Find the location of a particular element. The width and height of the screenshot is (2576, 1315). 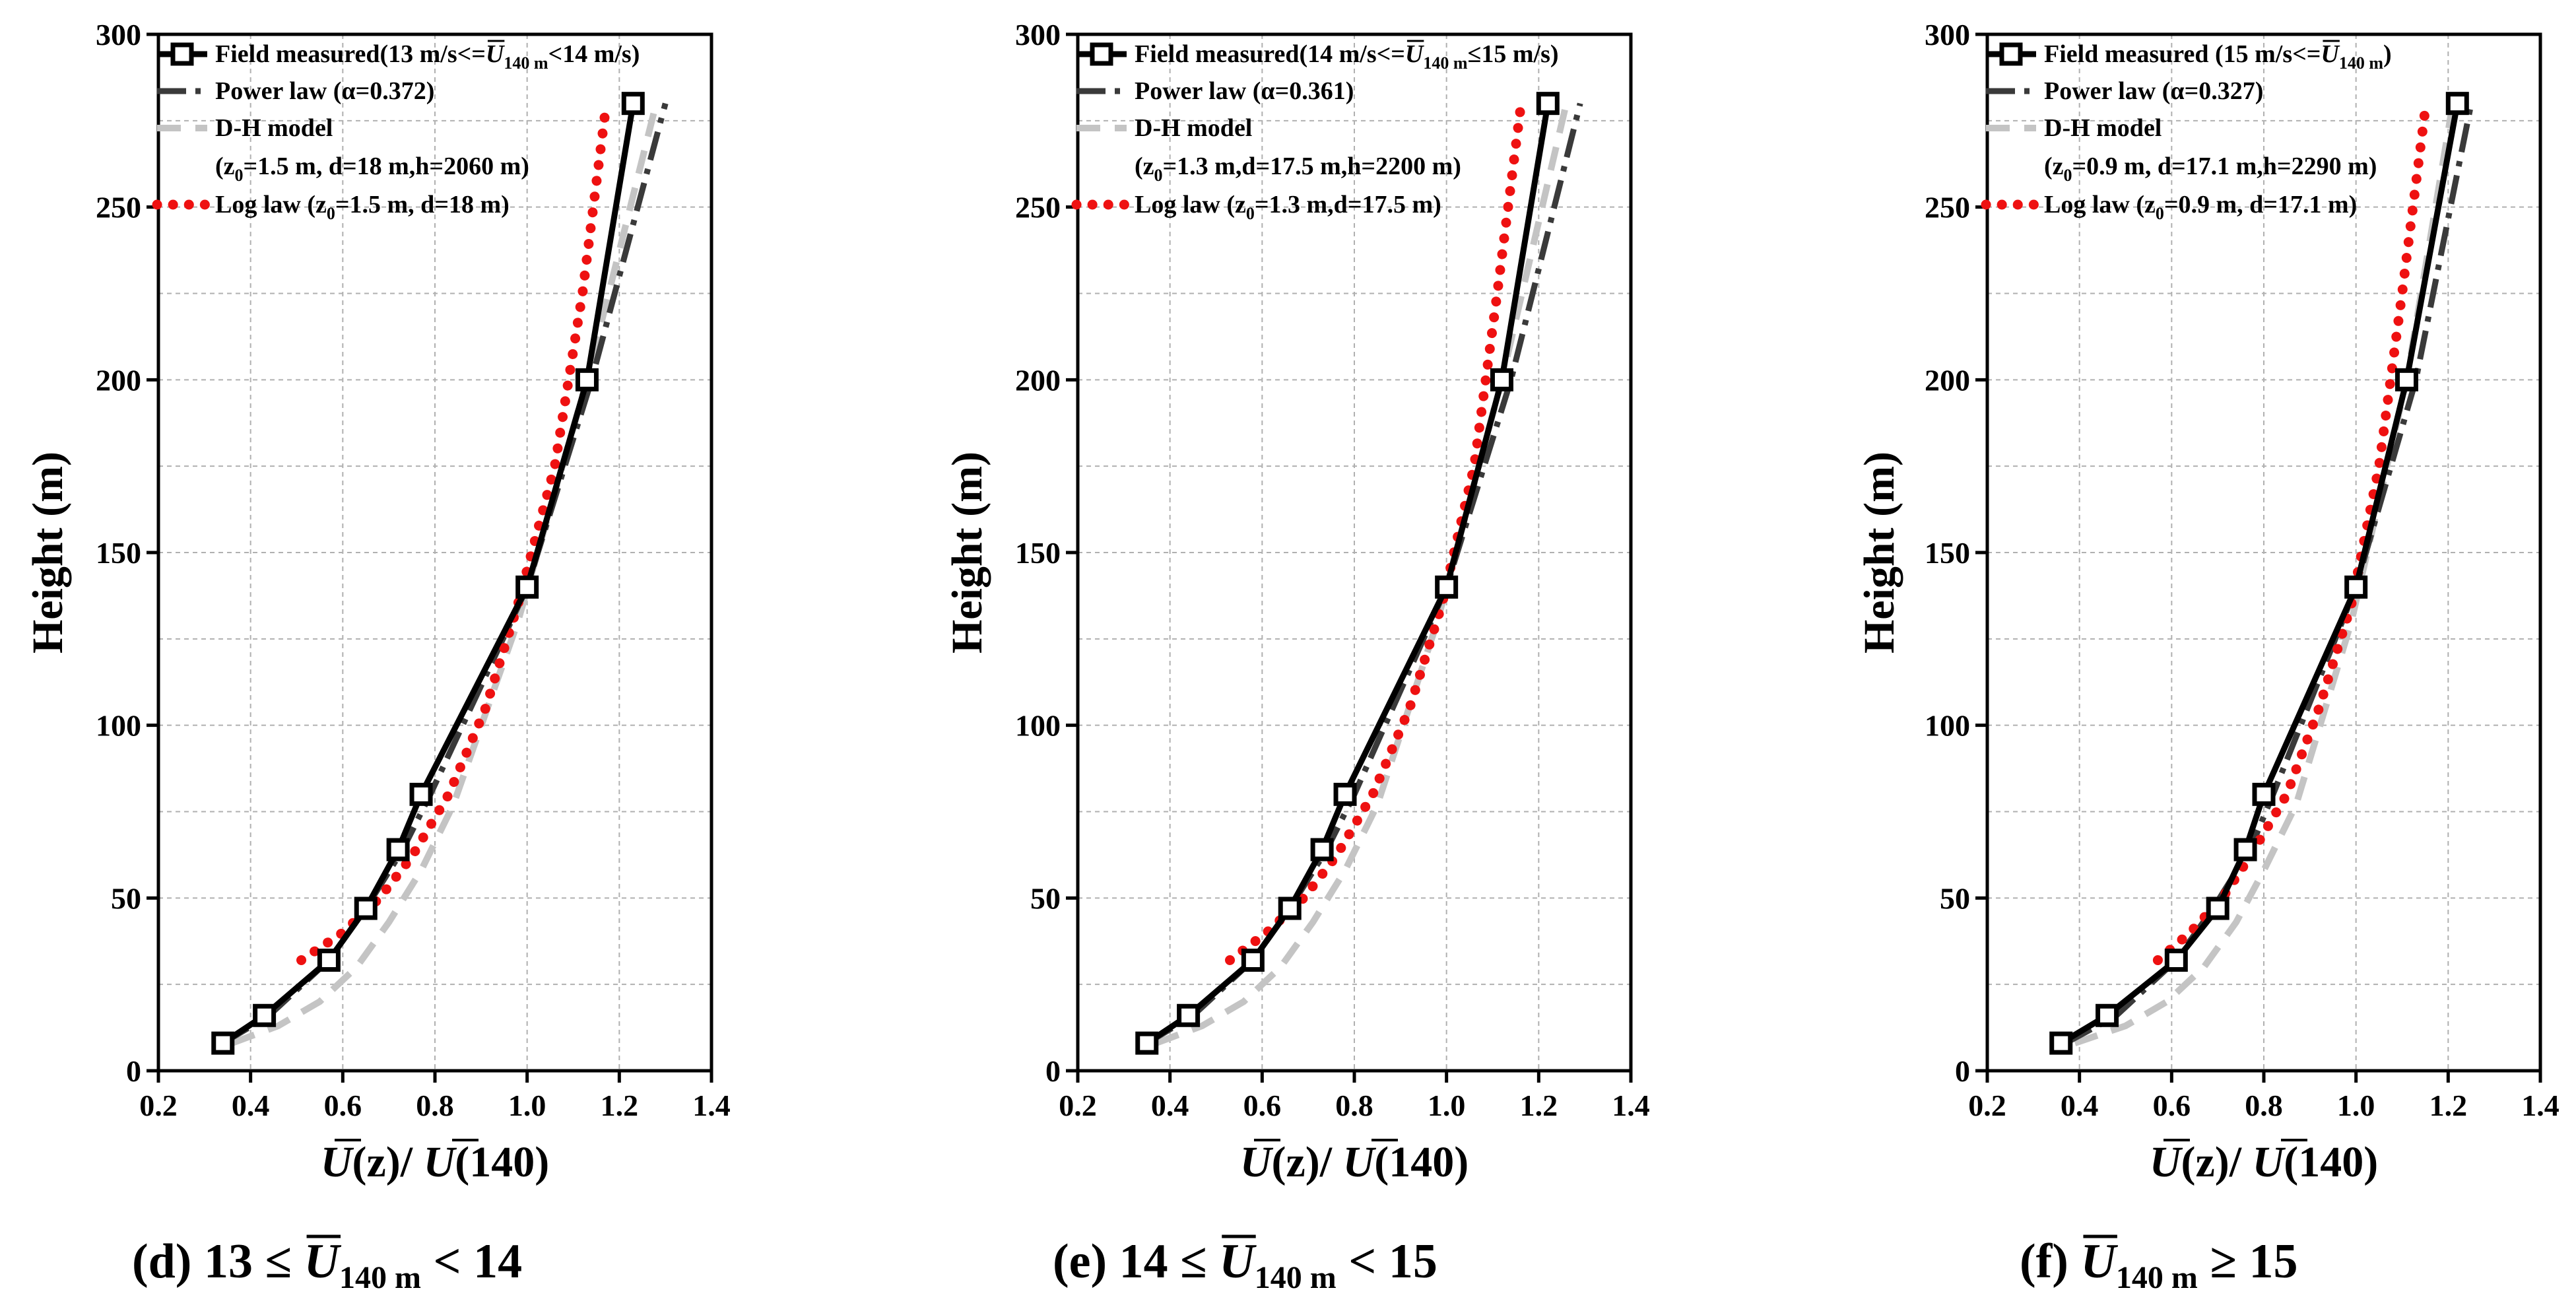

legend-text: Power law (α=0.327) is located at coordinates (2153, 91).